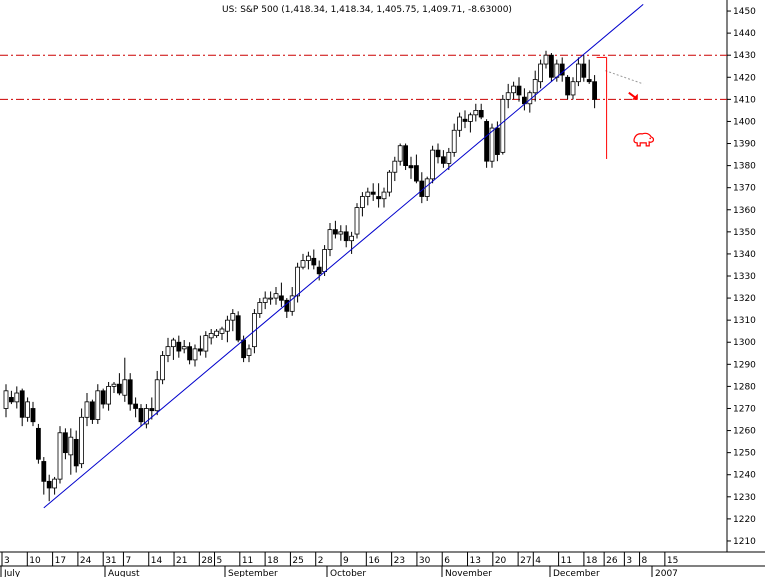 The image size is (765, 577). I want to click on x-month-label: December, so click(576, 573).